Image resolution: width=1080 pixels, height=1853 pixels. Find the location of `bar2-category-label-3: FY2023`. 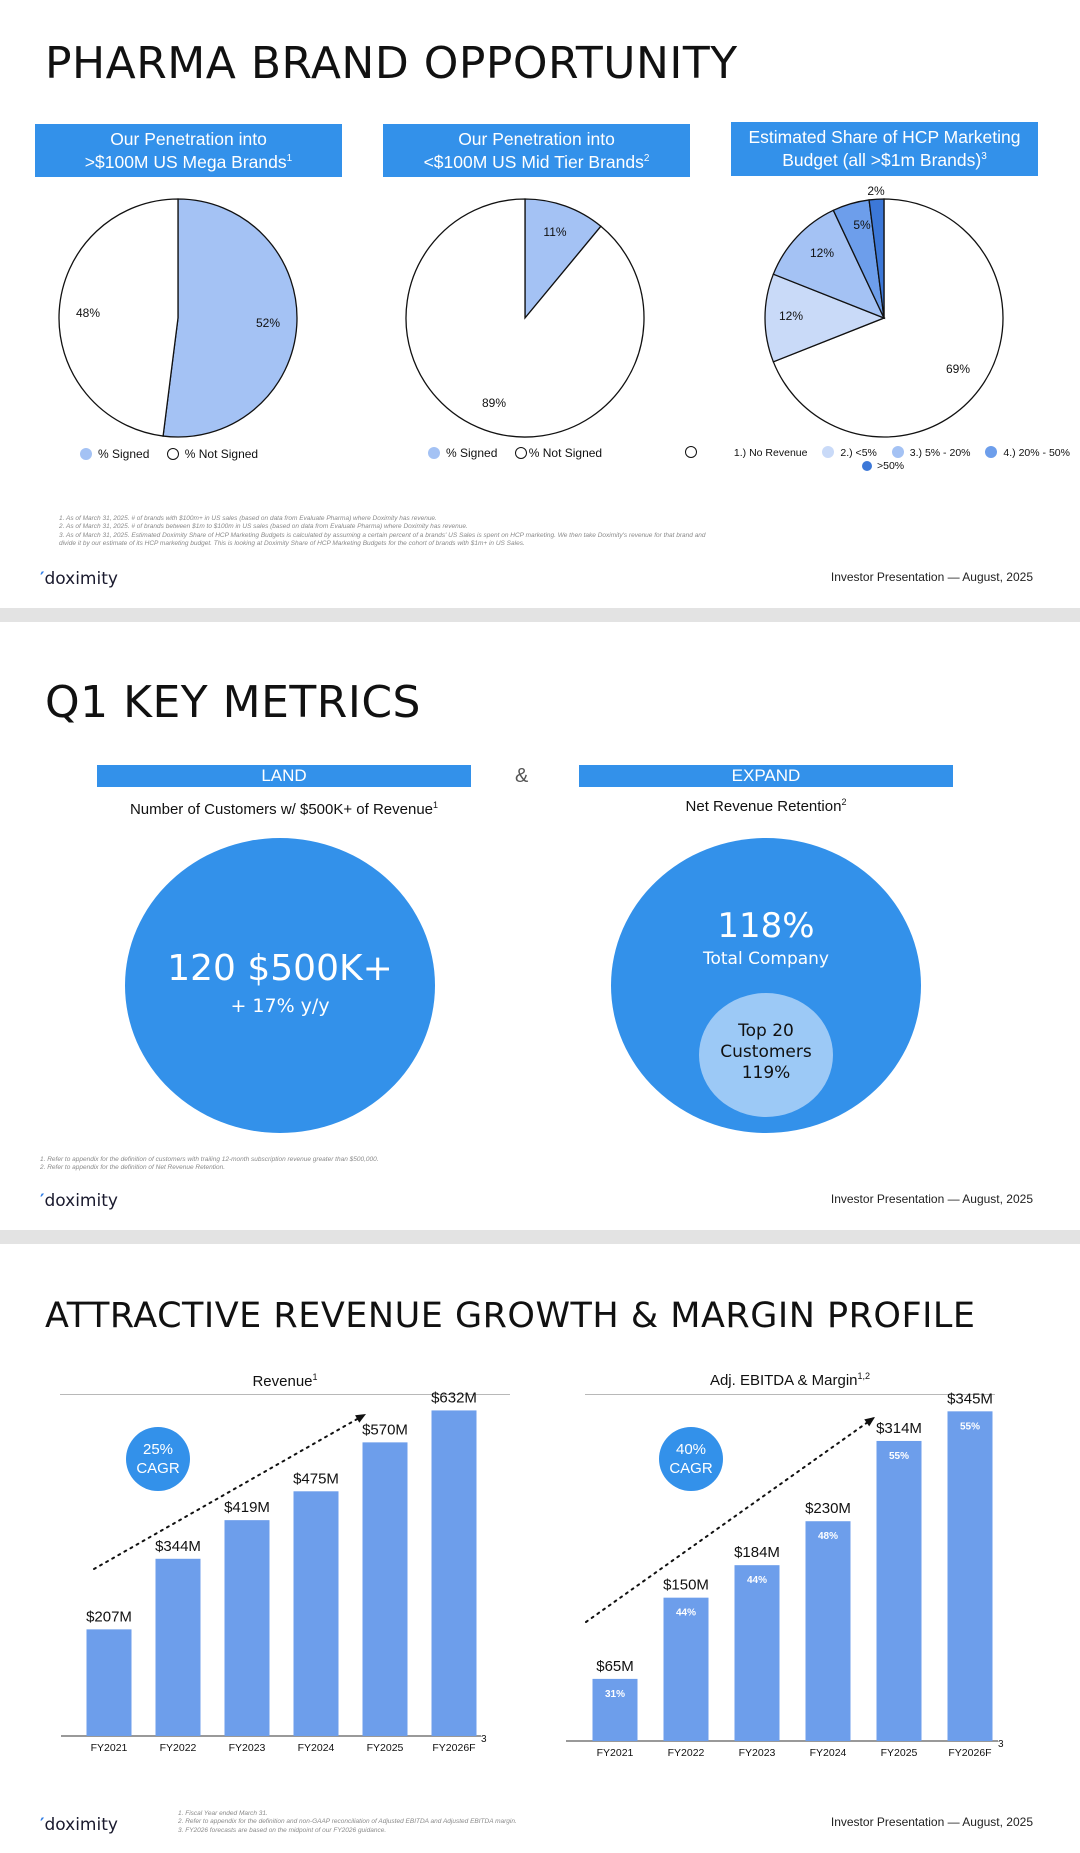

bar2-category-label-3: FY2023 is located at coordinates (757, 1753).